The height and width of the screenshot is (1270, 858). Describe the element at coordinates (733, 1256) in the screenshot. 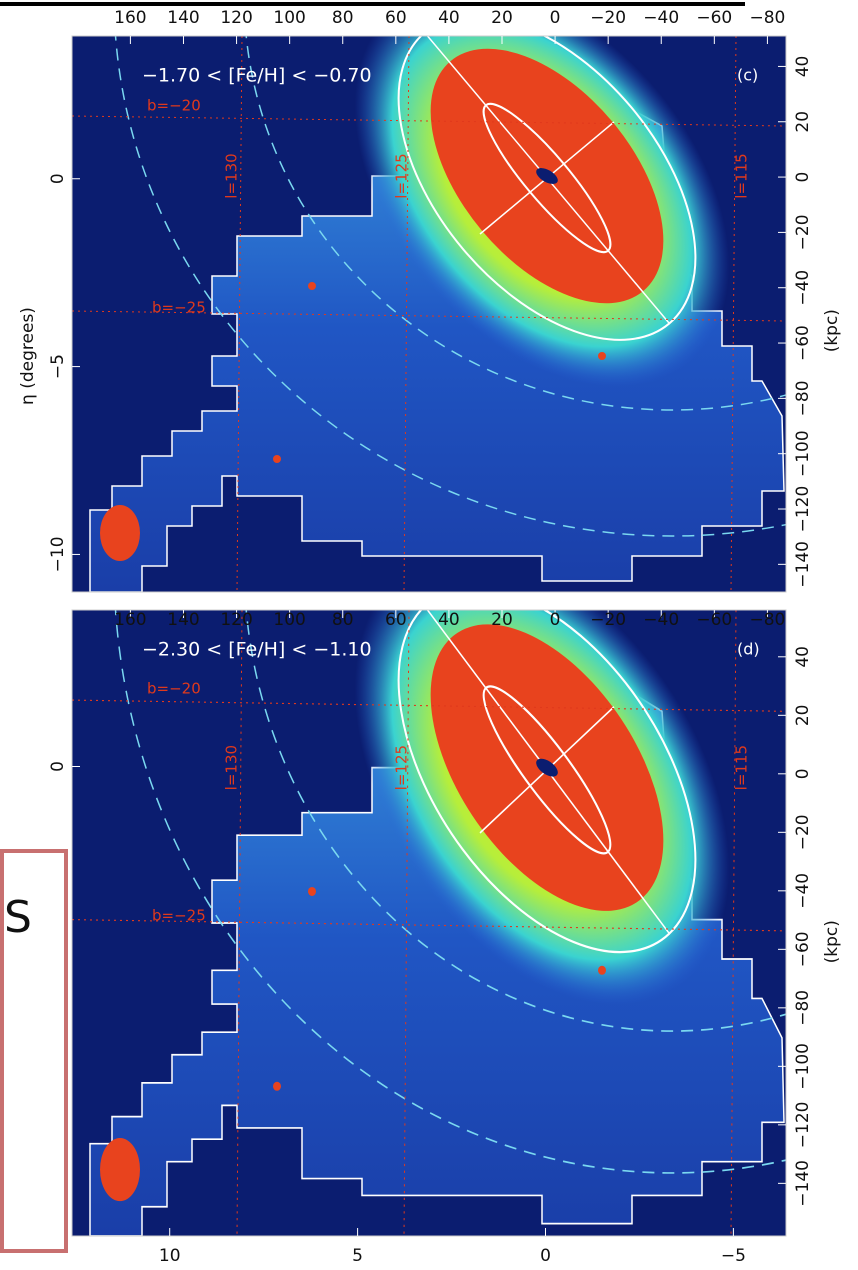

I see `x-tick-label: −5` at that location.